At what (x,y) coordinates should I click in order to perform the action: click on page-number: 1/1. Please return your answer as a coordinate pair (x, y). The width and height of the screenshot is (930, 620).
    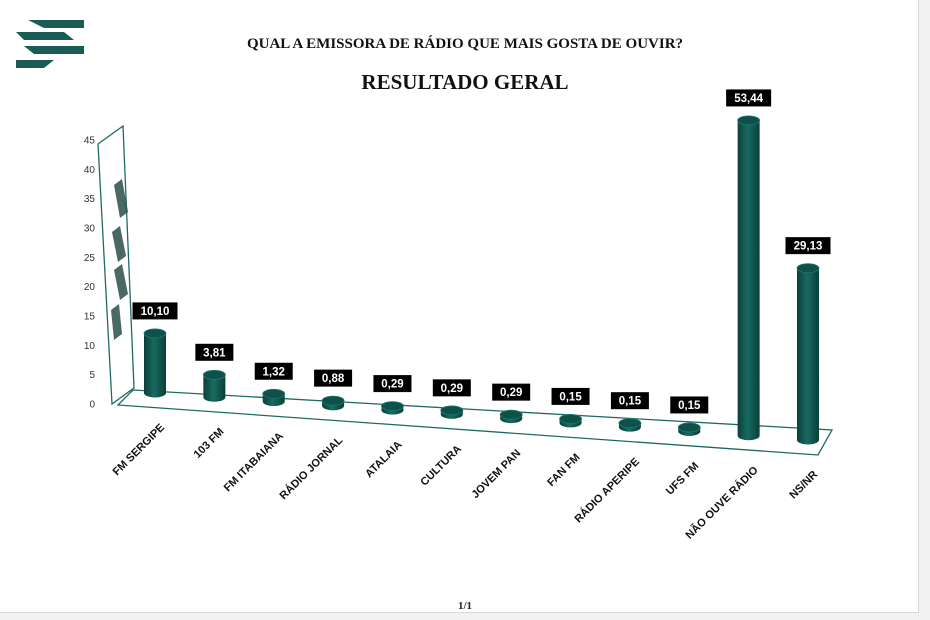
    Looking at the image, I should click on (465, 606).